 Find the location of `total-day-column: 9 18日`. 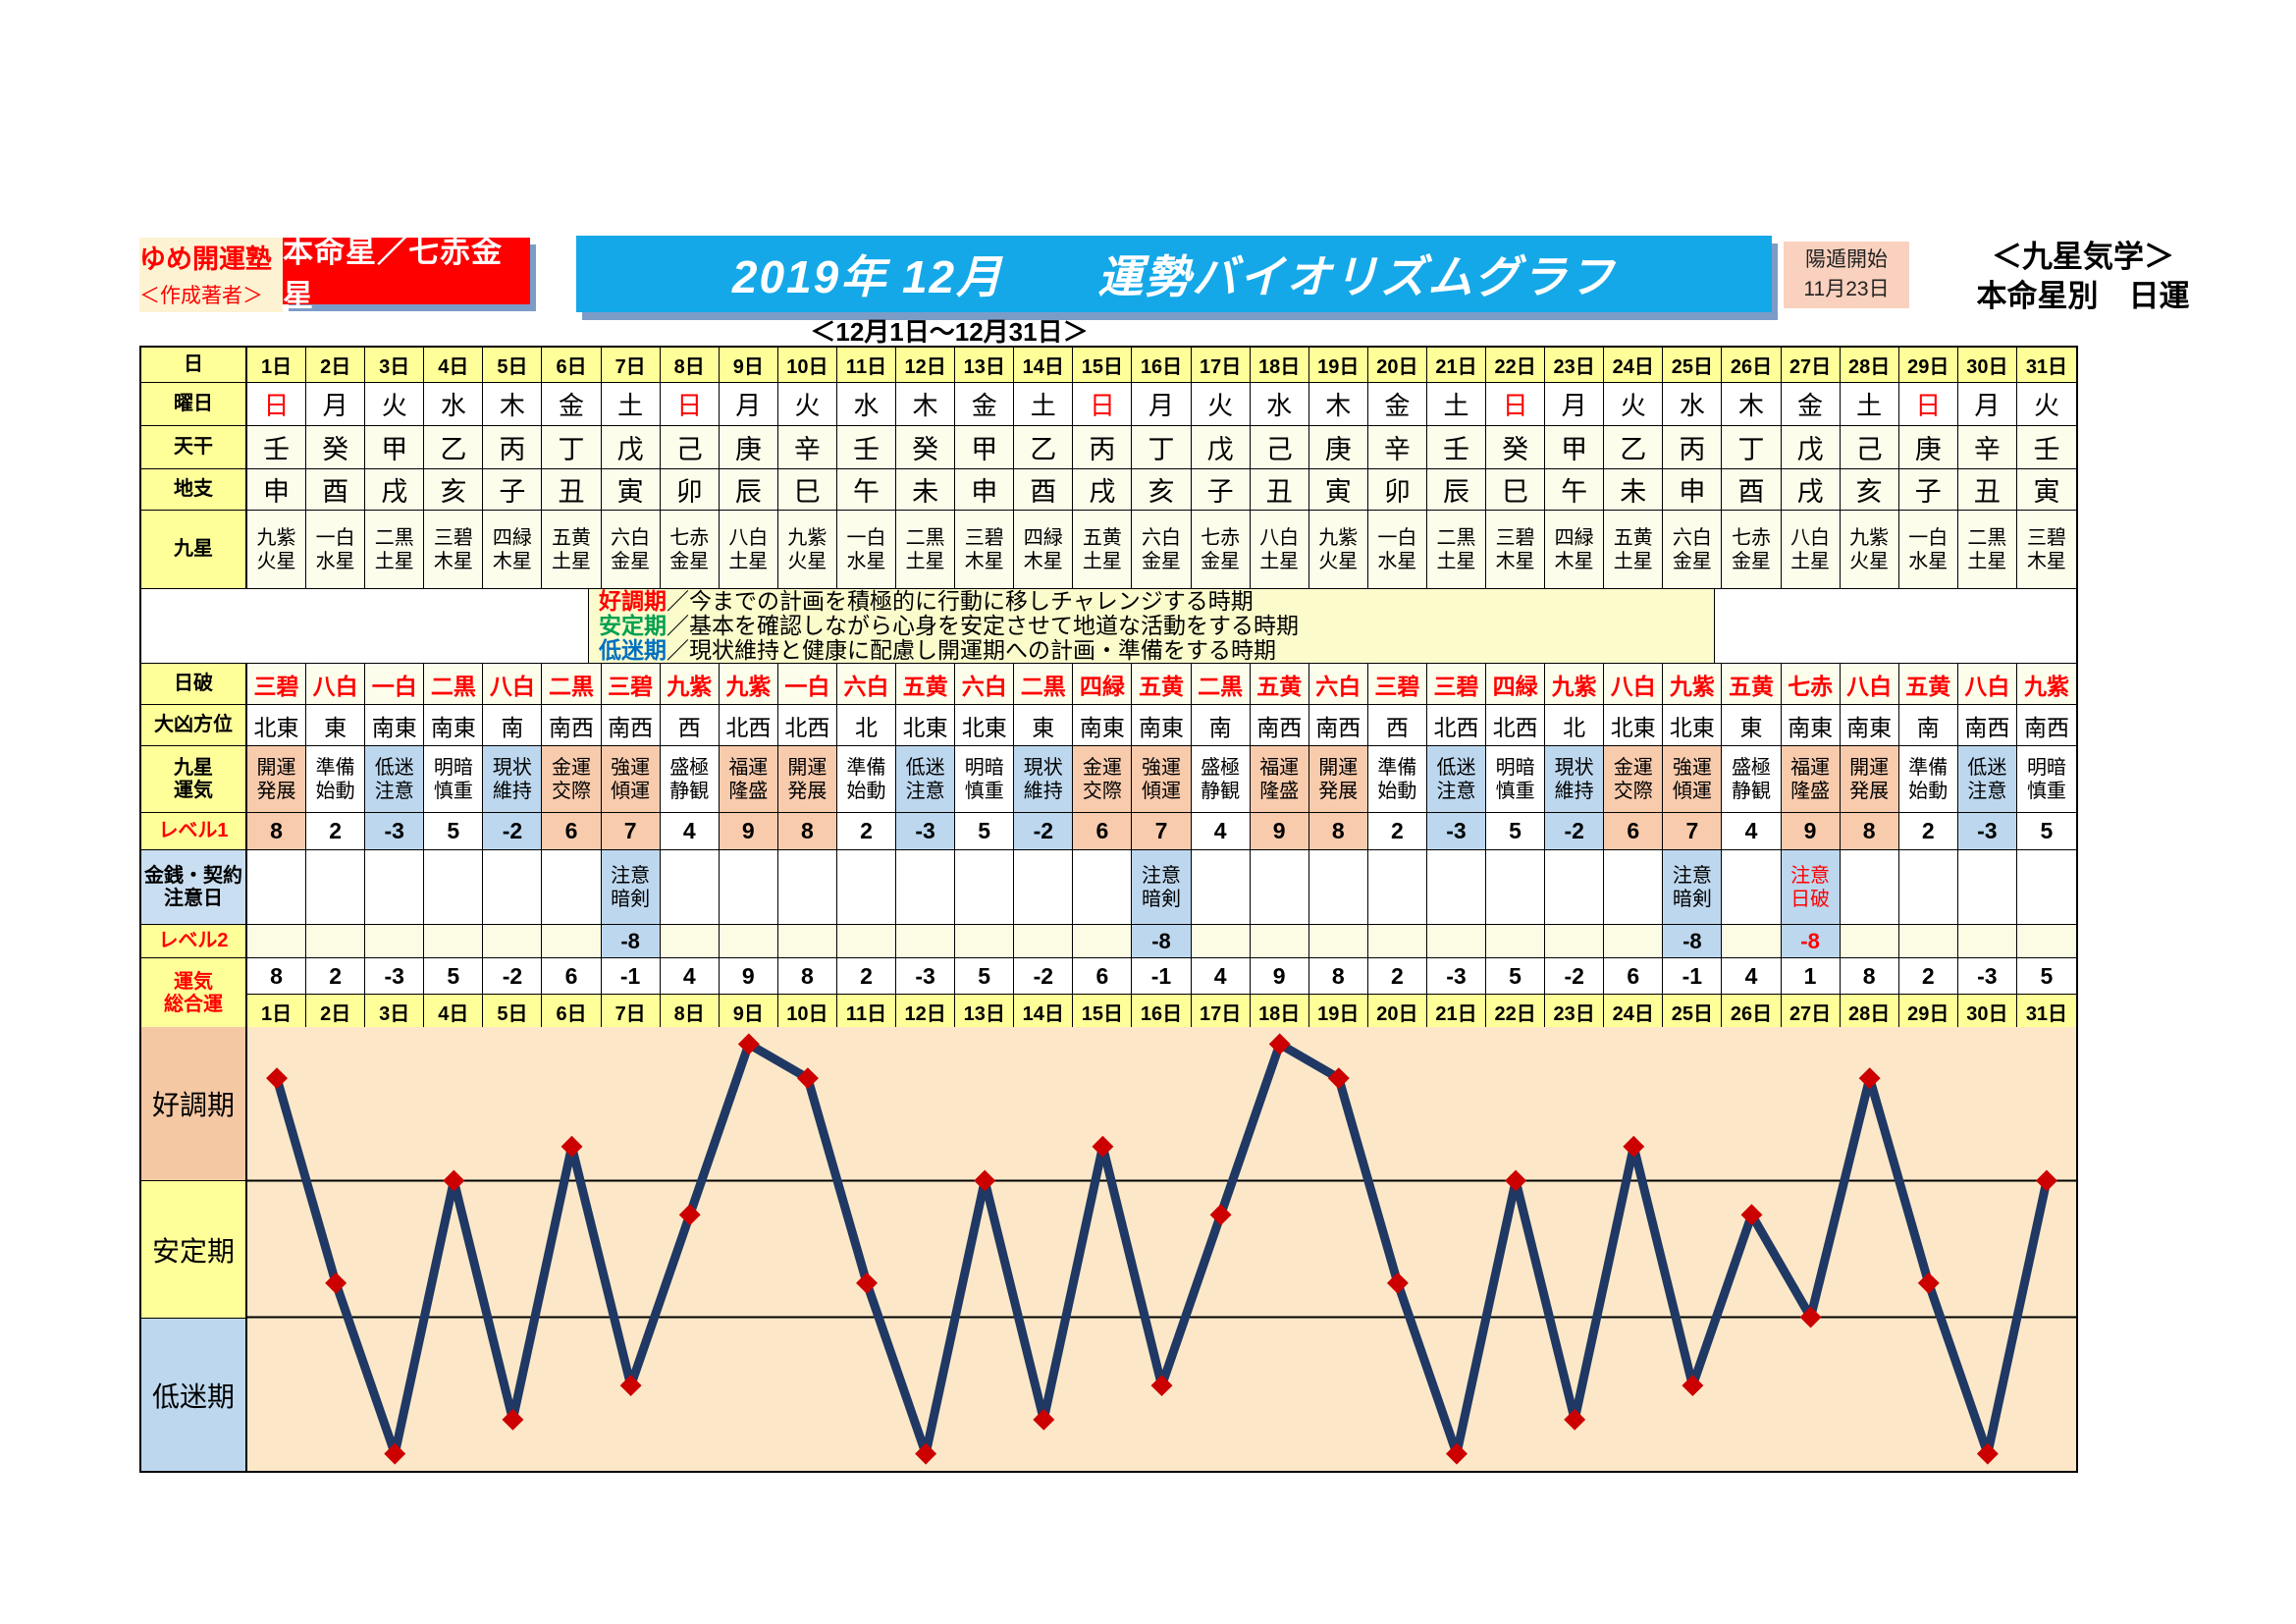

total-day-column: 9 18日 is located at coordinates (1279, 993).